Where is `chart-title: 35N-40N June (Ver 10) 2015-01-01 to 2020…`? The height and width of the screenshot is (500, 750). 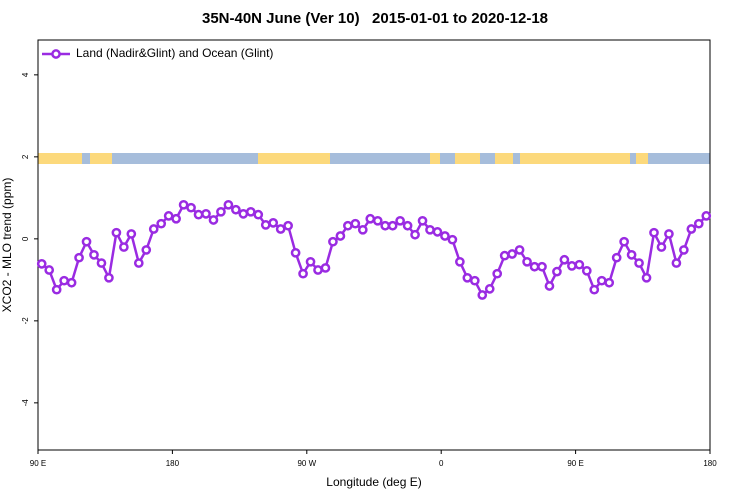 chart-title: 35N-40N June (Ver 10) 2015-01-01 to 2020… is located at coordinates (375, 18).